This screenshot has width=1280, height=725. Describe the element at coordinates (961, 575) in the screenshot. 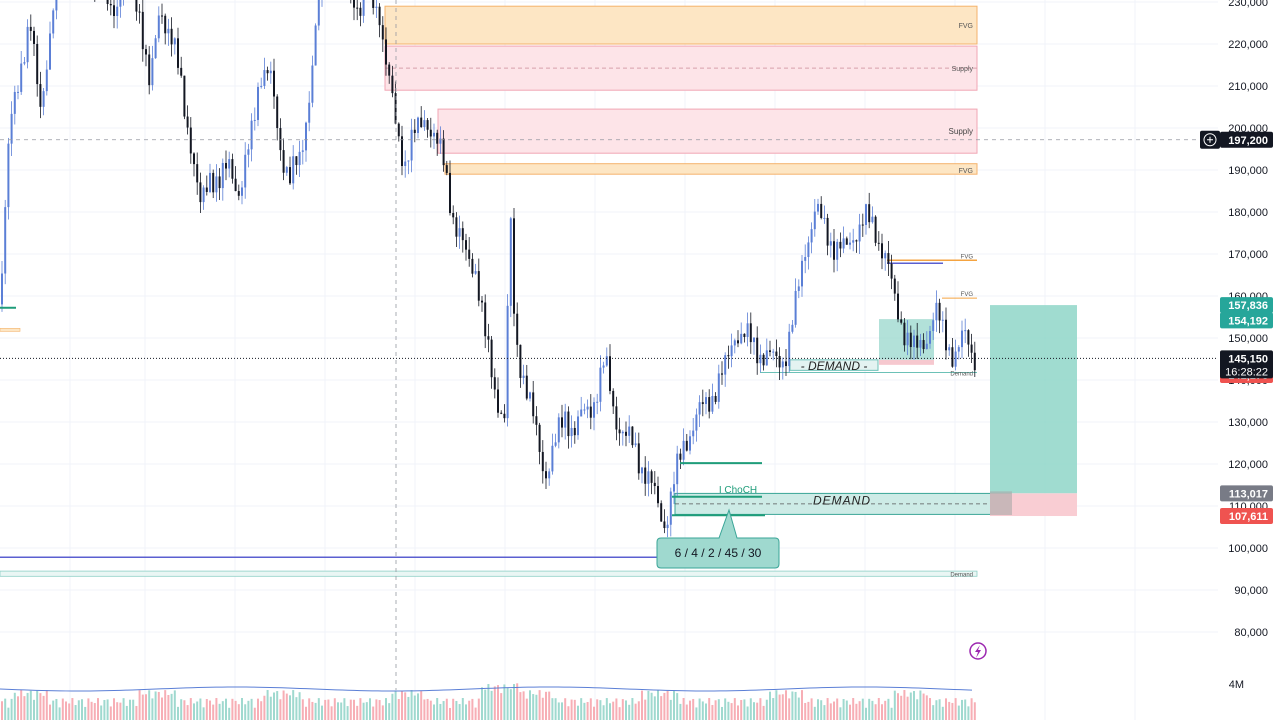

I see `demand-label: Demand` at that location.